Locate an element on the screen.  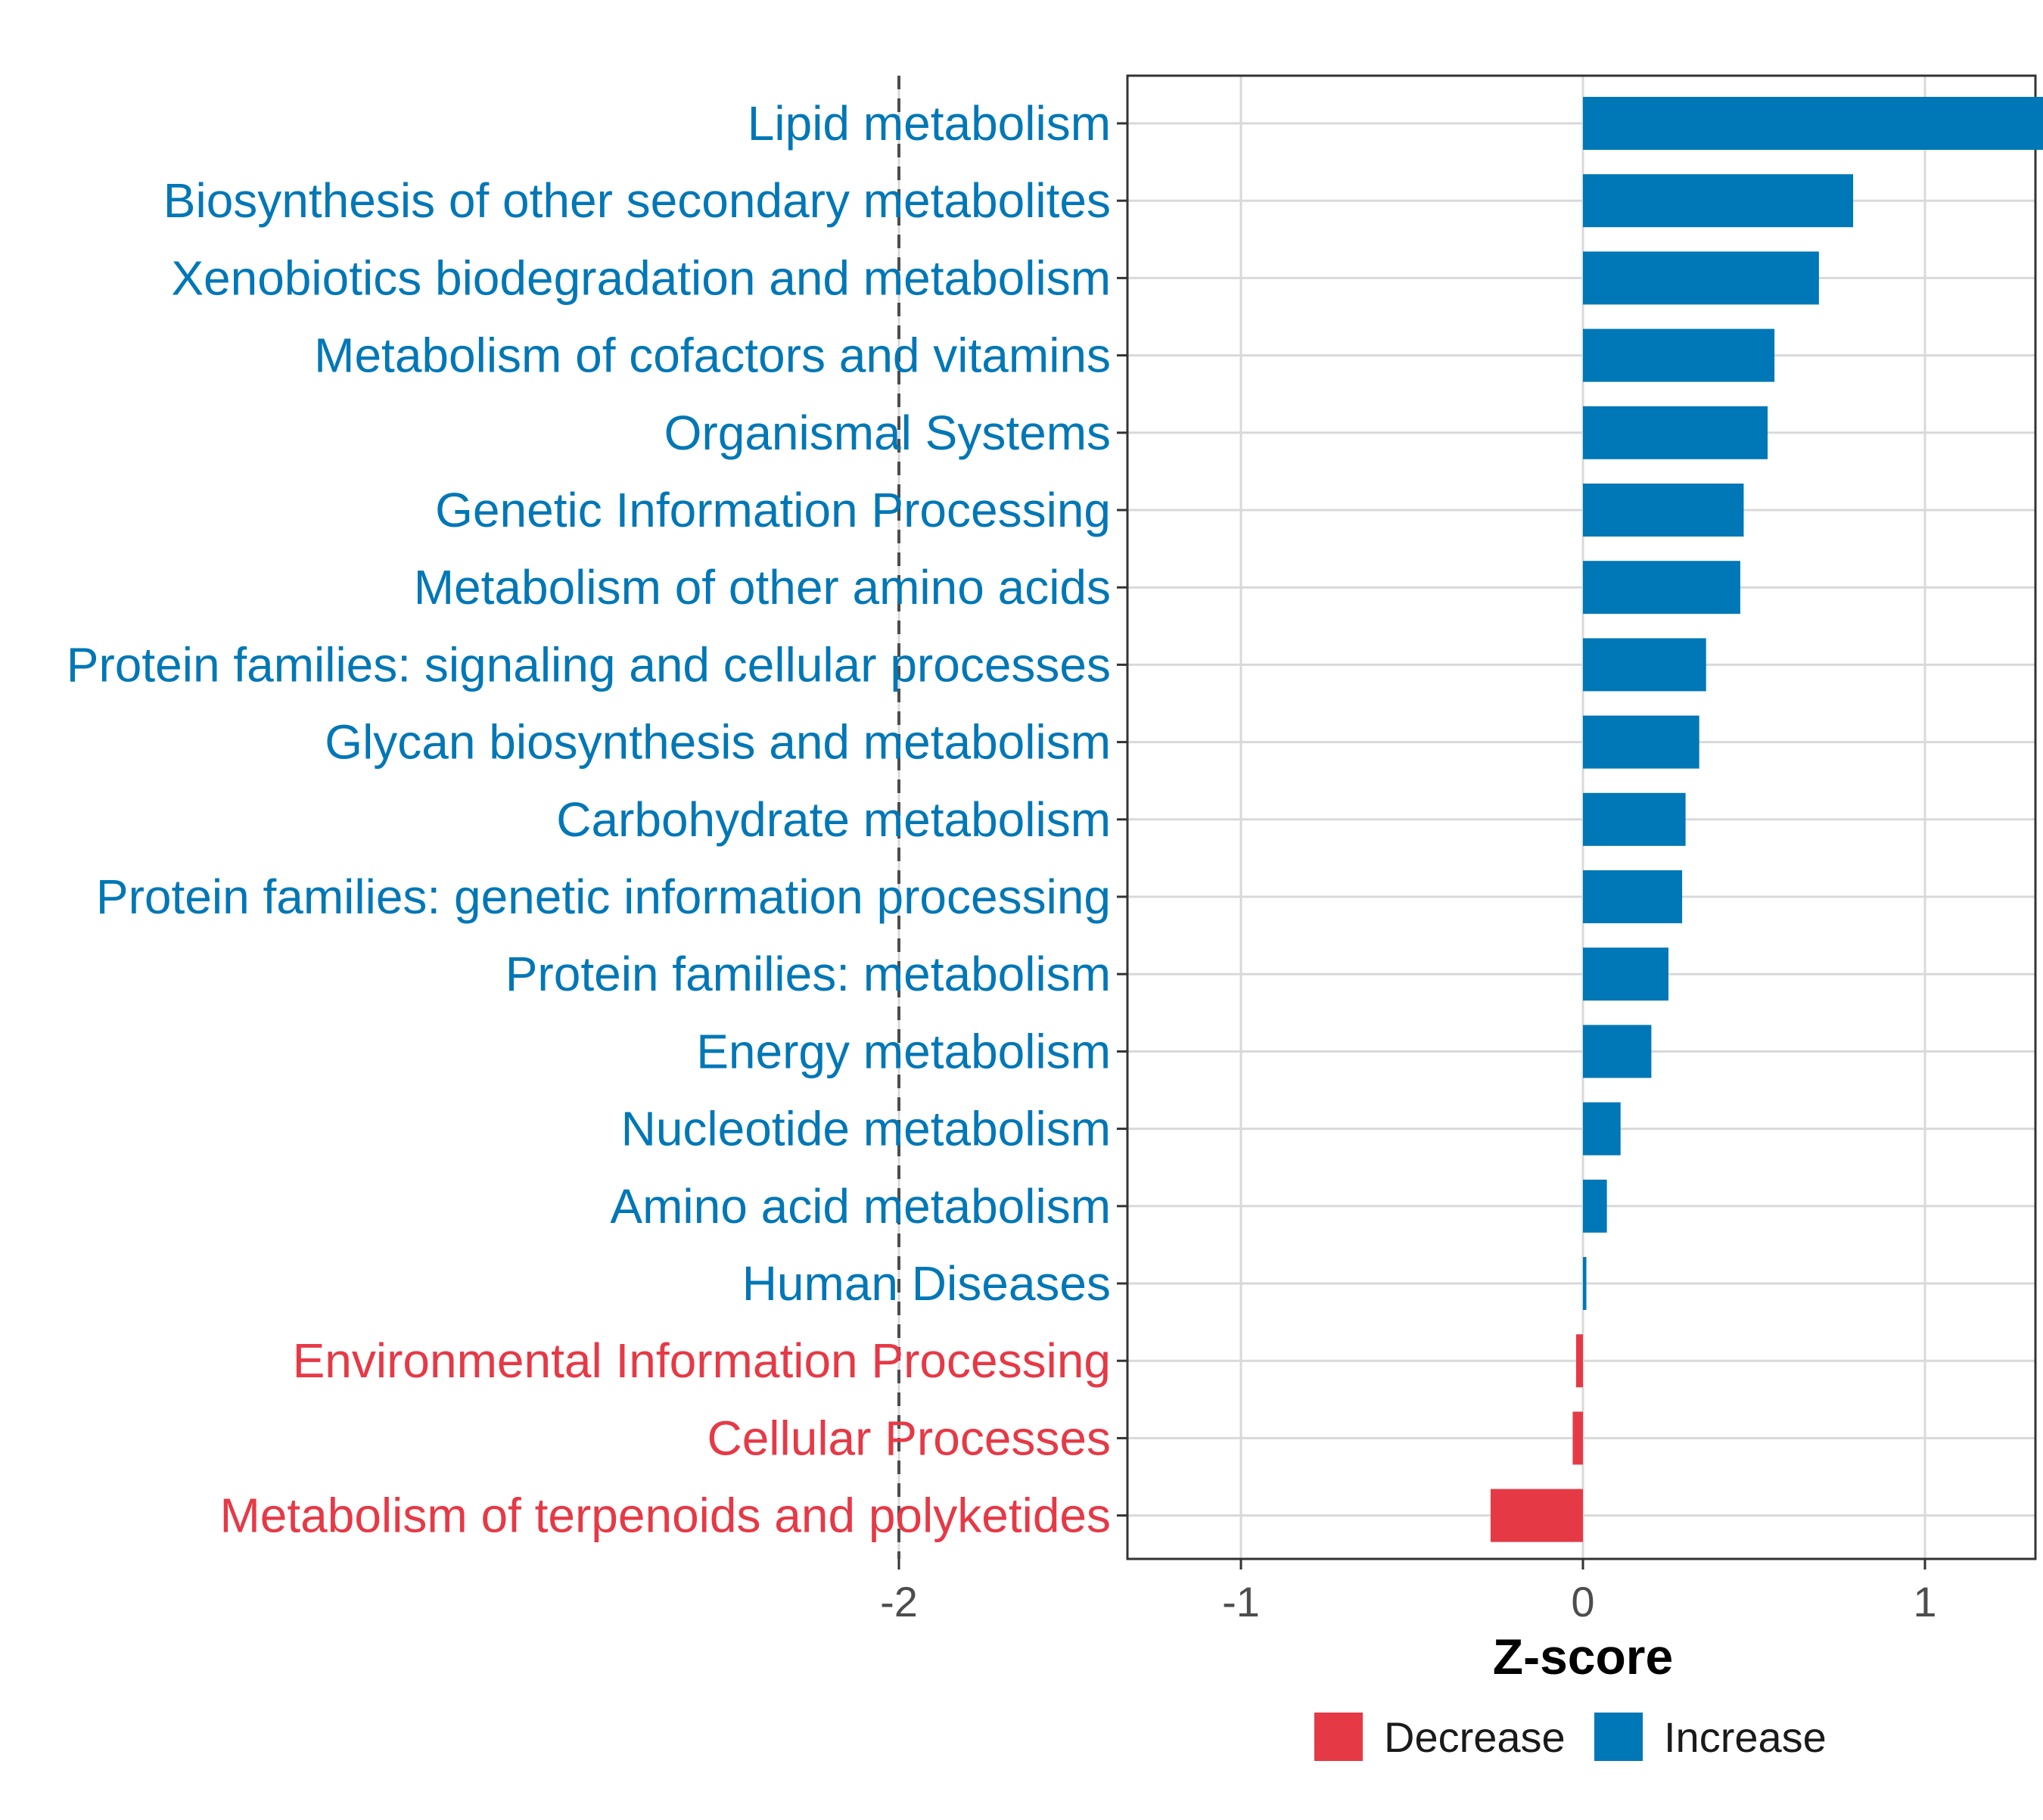
legend-label-decrease: Decrease is located at coordinates (1475, 1737).